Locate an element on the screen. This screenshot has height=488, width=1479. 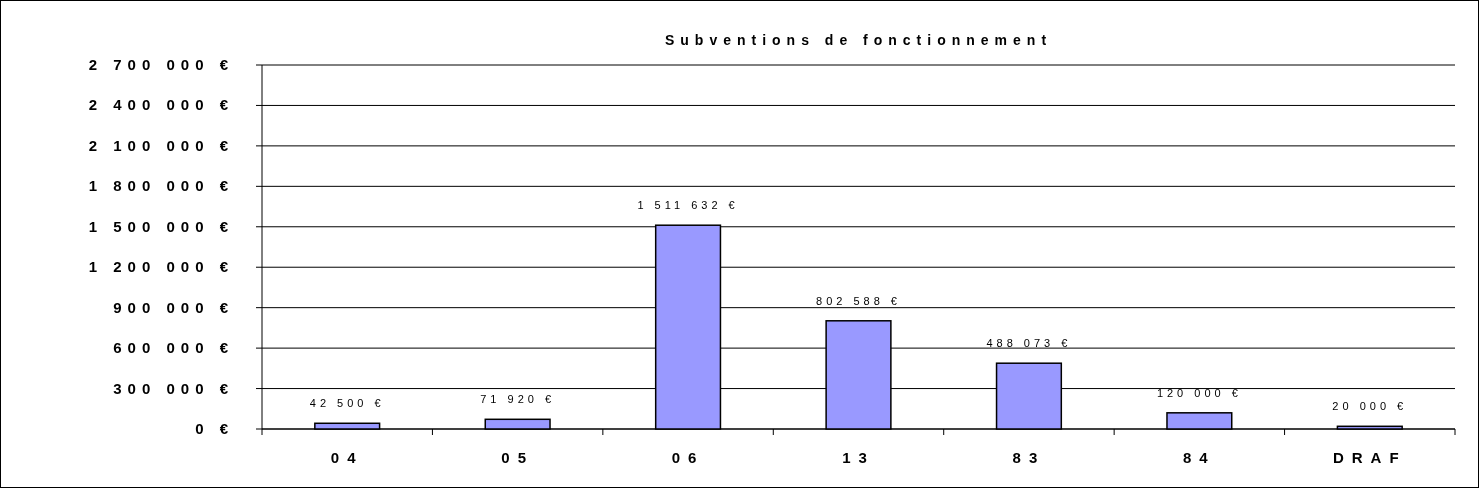
y-tick-label: 1 800 000 € is located at coordinates (161, 186).